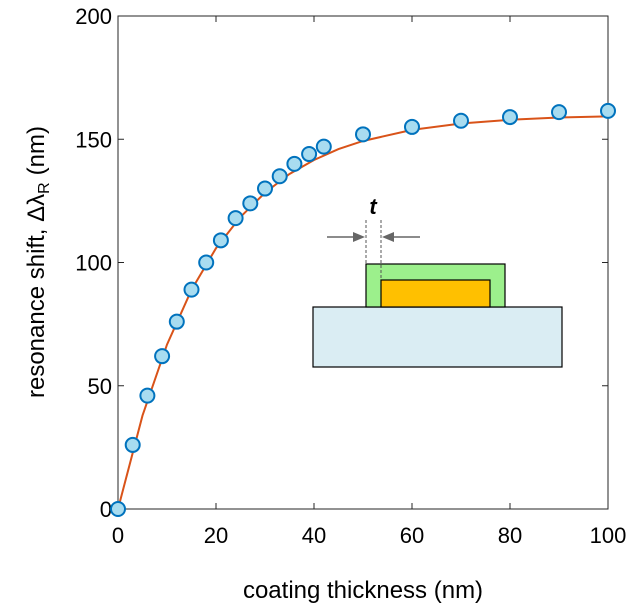 This screenshot has width=635, height=610. I want to click on y-label-unit: (nm), so click(36, 150).